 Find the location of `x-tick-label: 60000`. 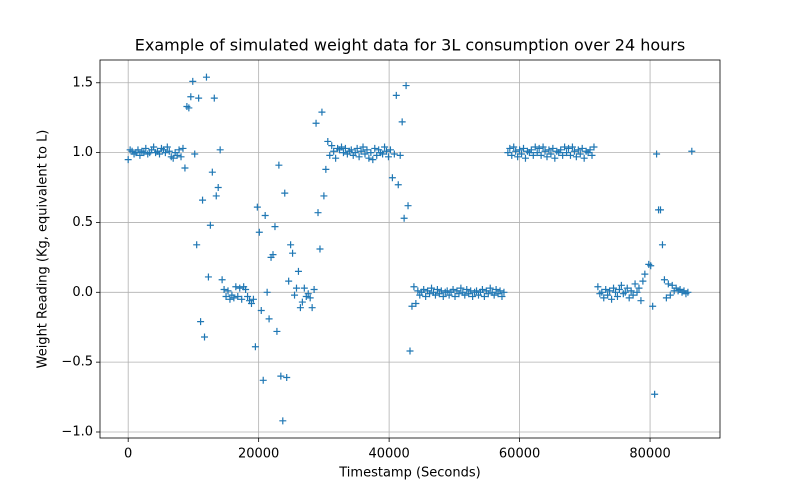

x-tick-label: 60000 is located at coordinates (519, 454).